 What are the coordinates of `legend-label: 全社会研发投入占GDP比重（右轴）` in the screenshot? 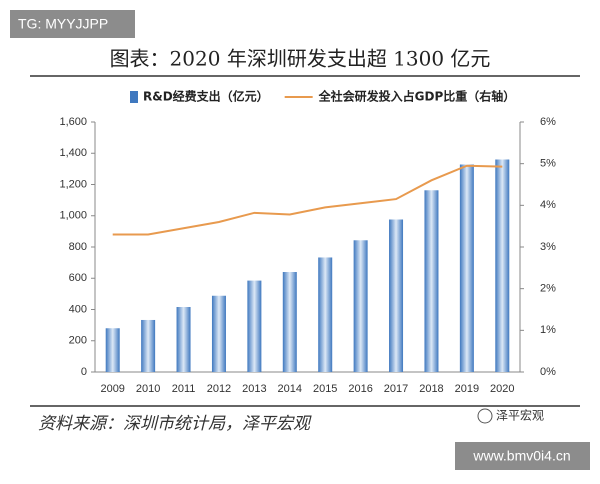 It's located at (417, 96).